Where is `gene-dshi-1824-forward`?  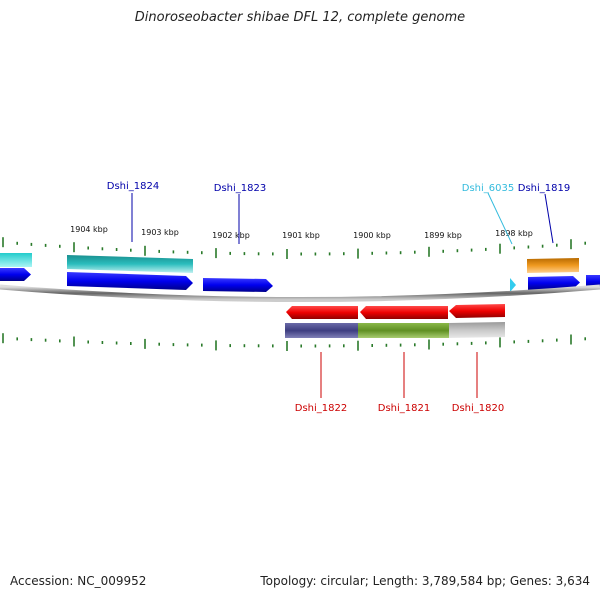
gene-dshi-1824-forward is located at coordinates (130, 281).